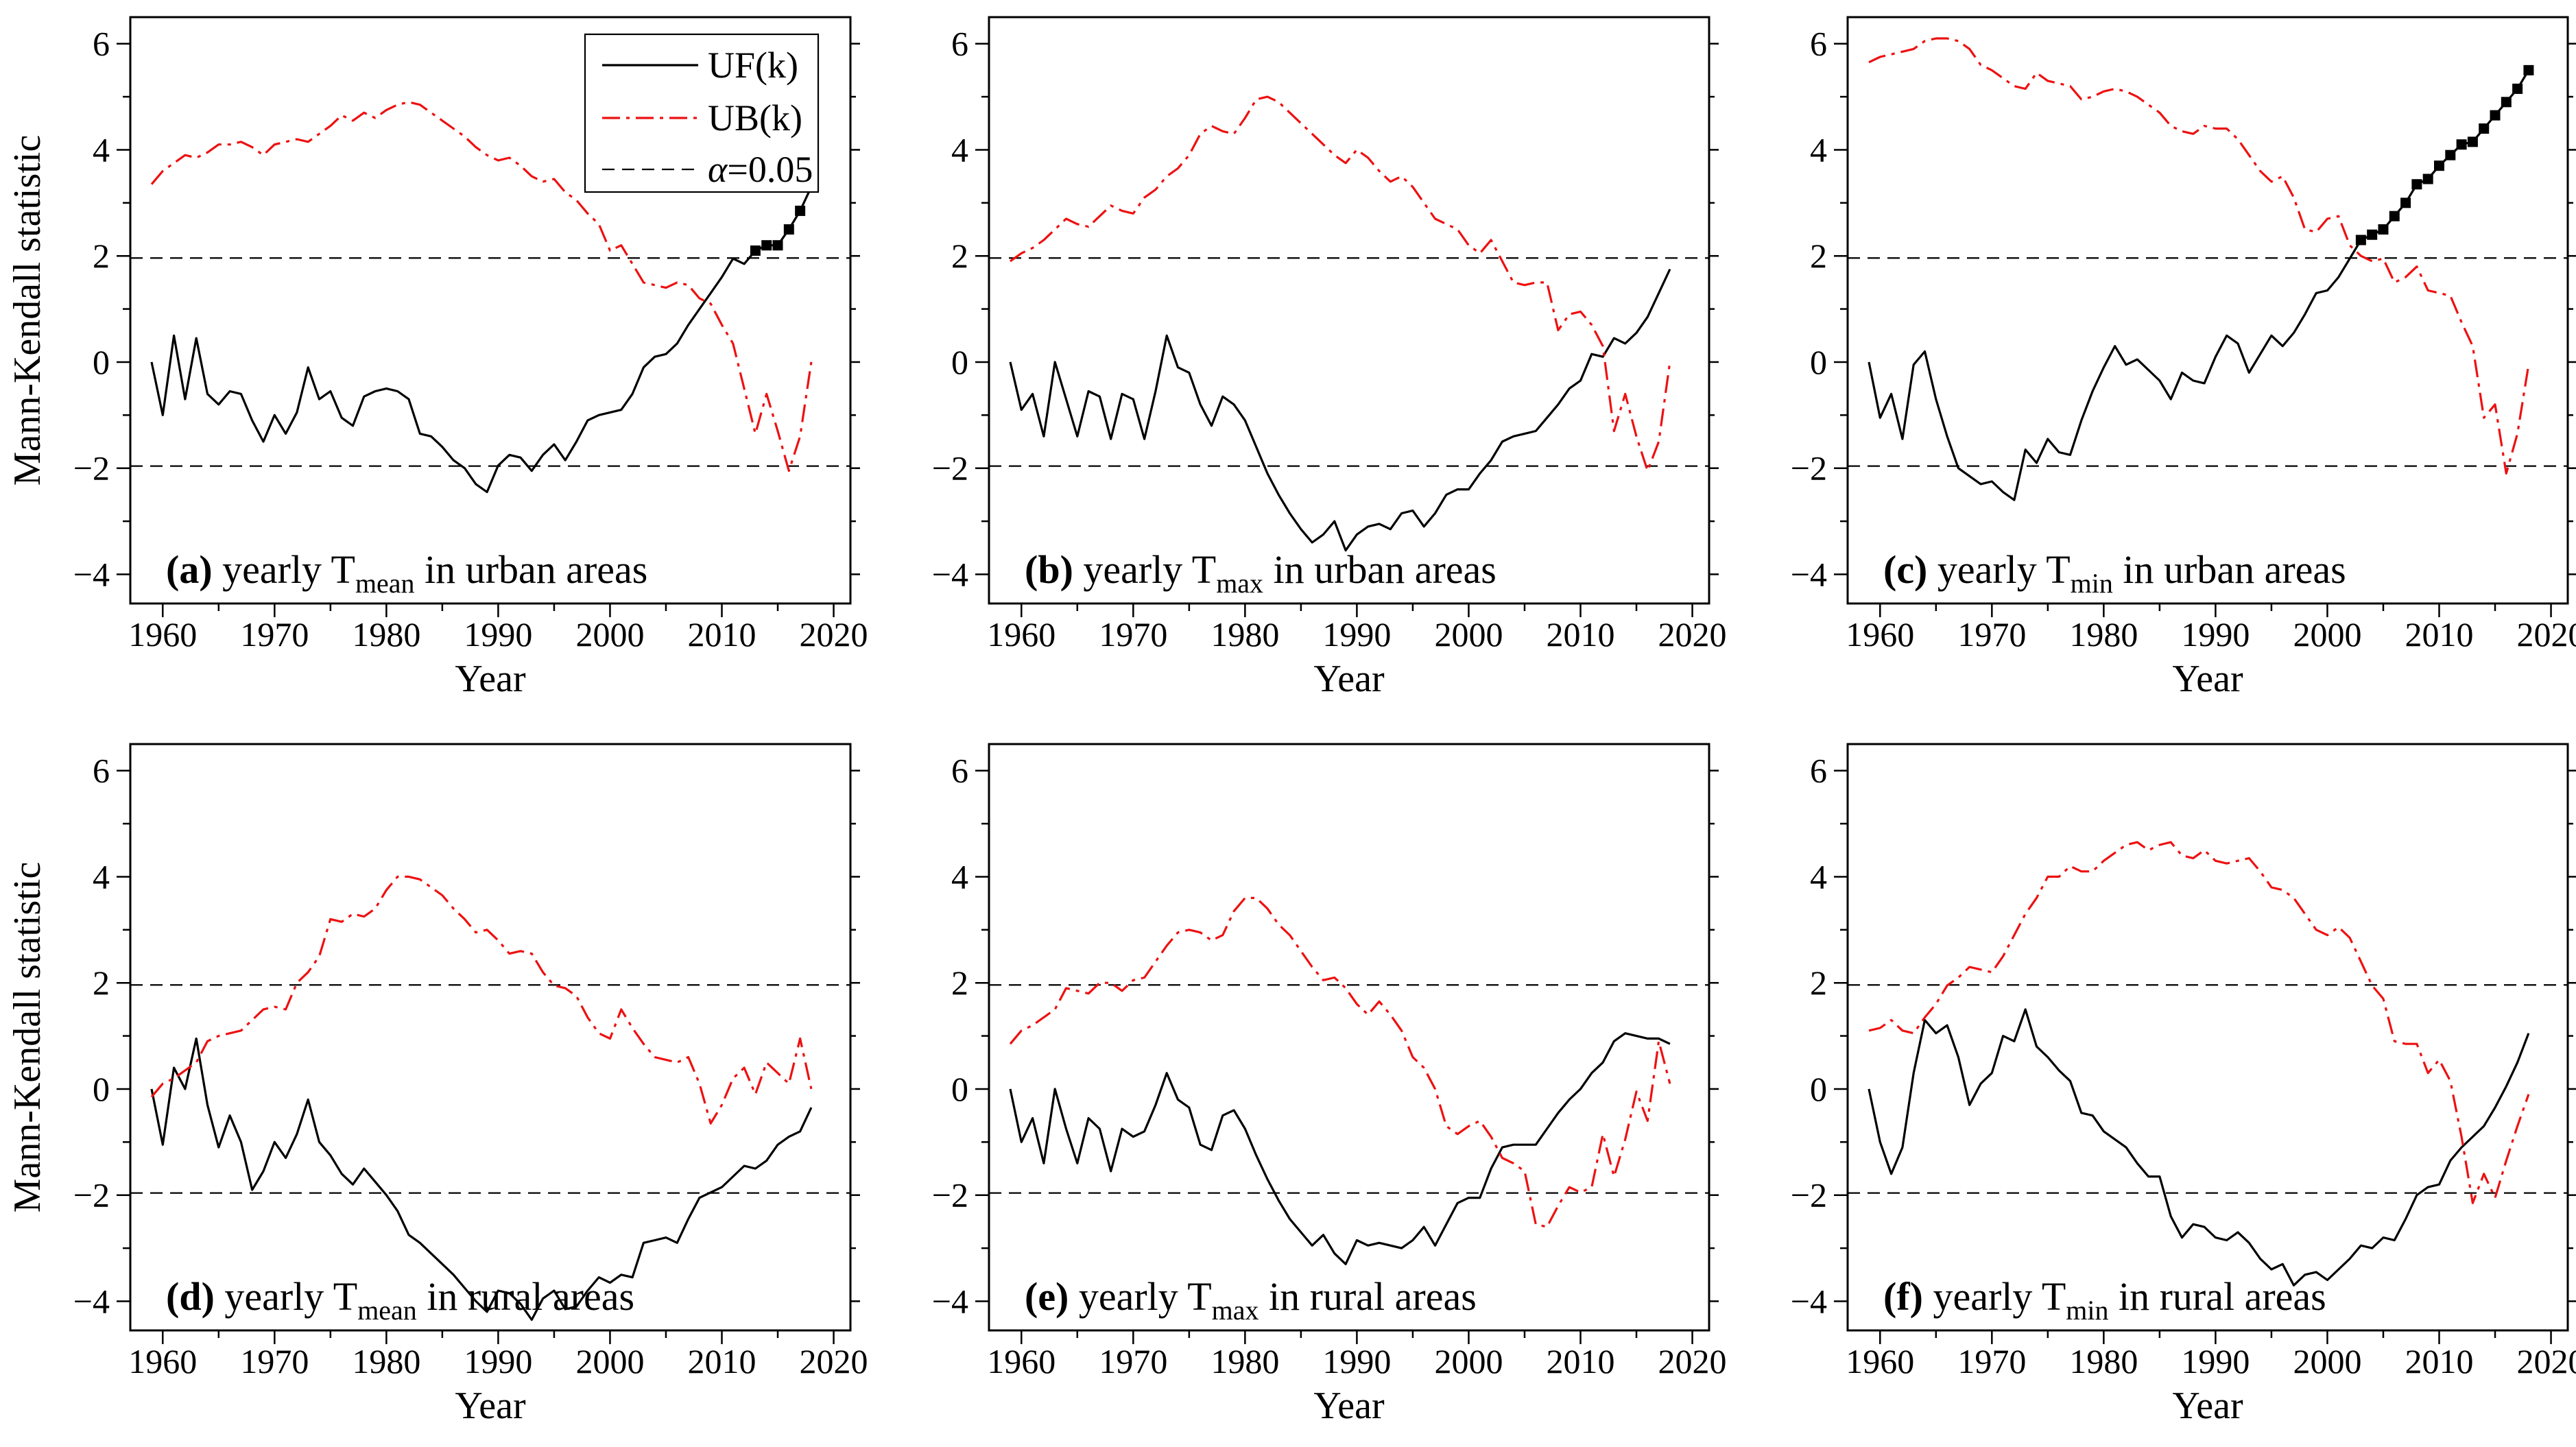 The image size is (2576, 1447). Describe the element at coordinates (1260, 573) in the screenshot. I see `panel-caption: (b) yearly Tmax in urban areas` at that location.